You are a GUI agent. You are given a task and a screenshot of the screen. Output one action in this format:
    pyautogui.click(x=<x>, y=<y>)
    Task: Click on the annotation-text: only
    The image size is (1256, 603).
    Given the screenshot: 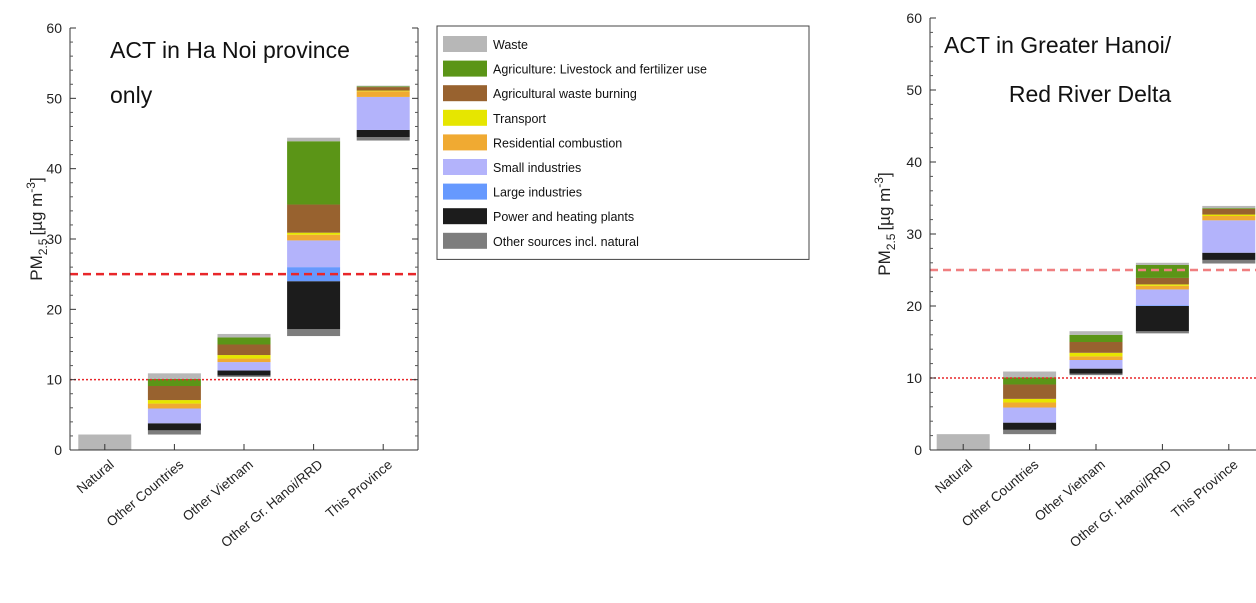 What is the action you would take?
    pyautogui.click(x=131, y=95)
    